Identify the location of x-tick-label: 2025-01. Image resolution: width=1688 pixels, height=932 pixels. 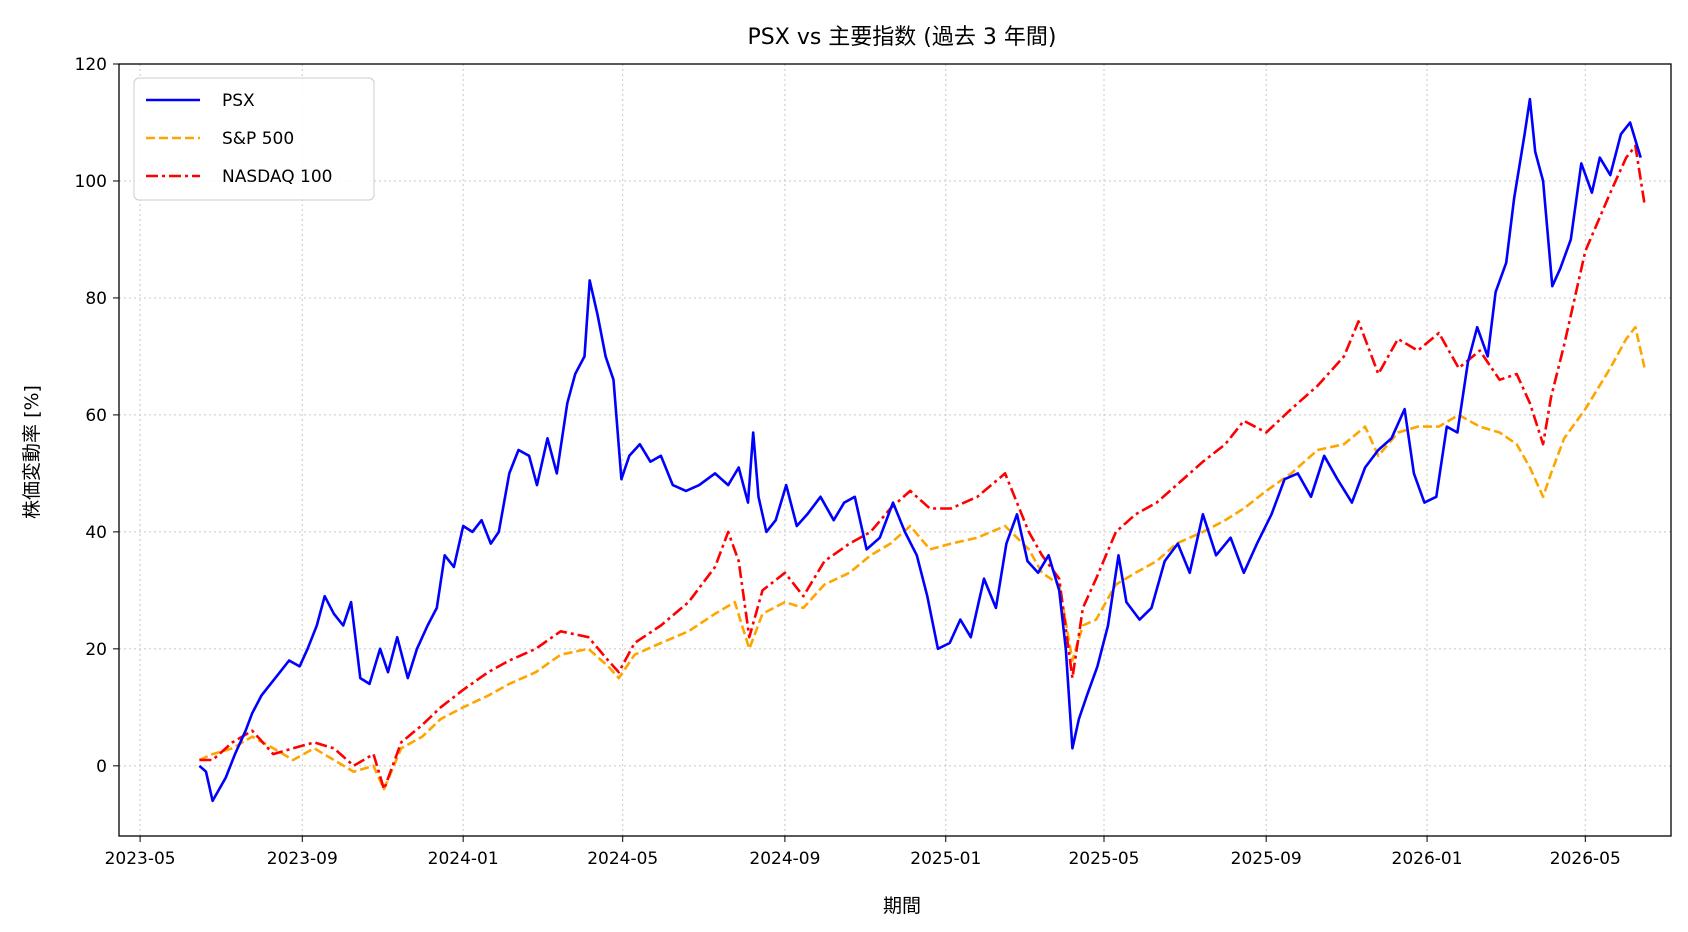
(945, 859).